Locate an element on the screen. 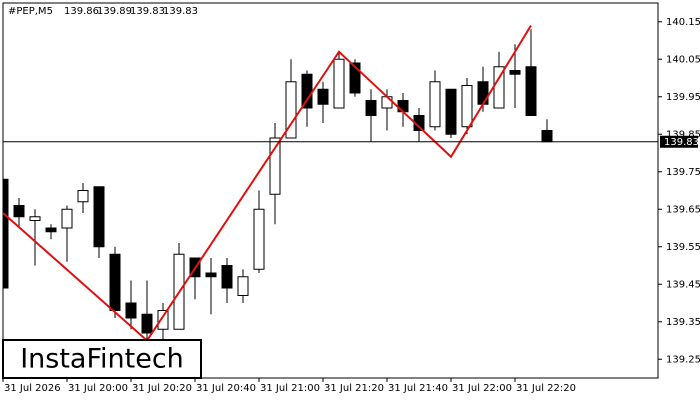 The image size is (700, 400). x-tick-label: 31 Jul 22:00 is located at coordinates (482, 388).